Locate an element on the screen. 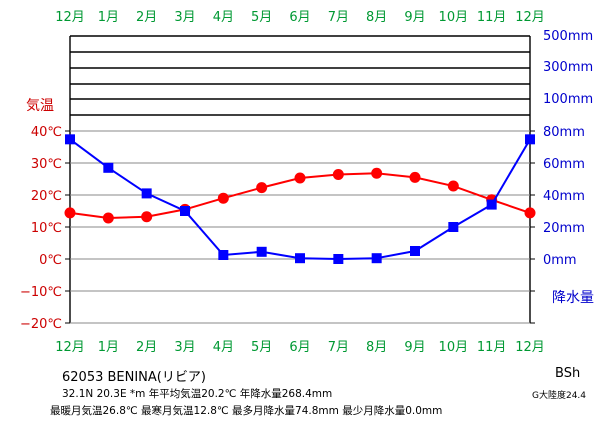 This screenshot has width=611, height=425. station-name: 62053 BENINA(リビア) is located at coordinates (134, 377).